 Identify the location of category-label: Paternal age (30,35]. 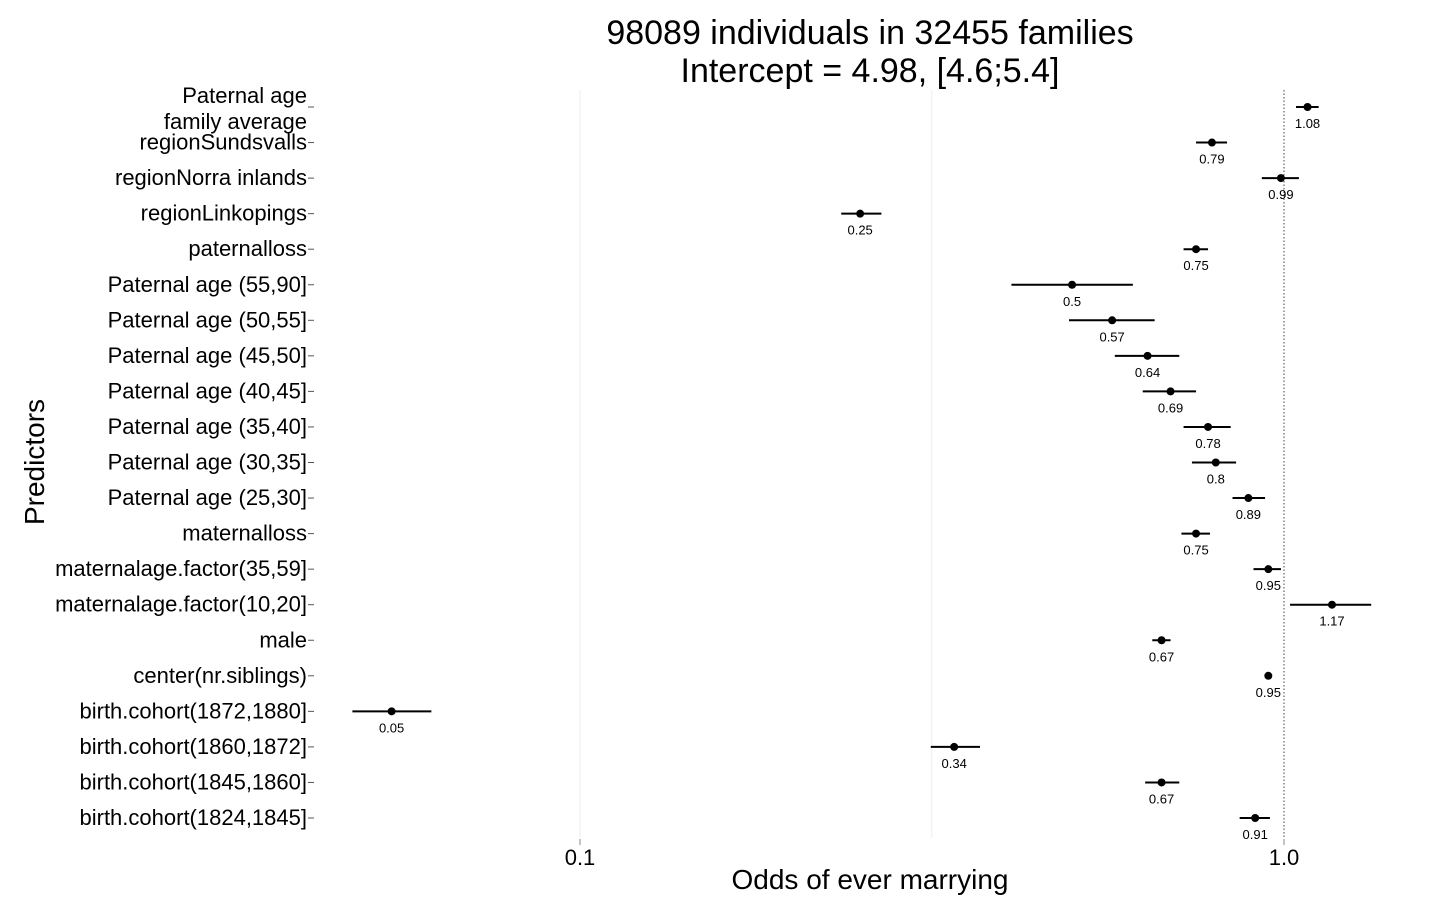
(207, 462).